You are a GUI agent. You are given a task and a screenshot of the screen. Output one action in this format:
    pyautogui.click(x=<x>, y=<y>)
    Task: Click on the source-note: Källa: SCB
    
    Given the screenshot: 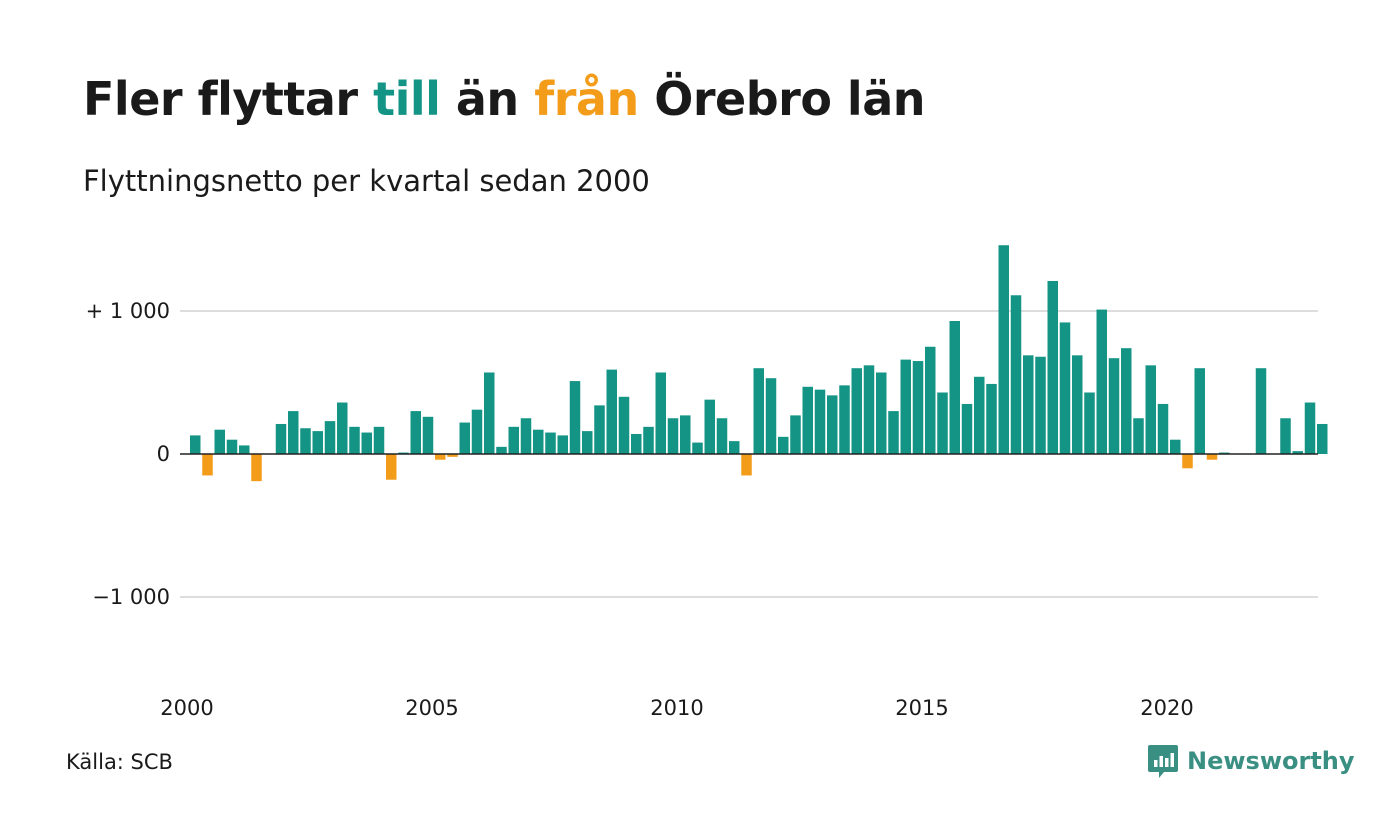 What is the action you would take?
    pyautogui.click(x=119, y=762)
    